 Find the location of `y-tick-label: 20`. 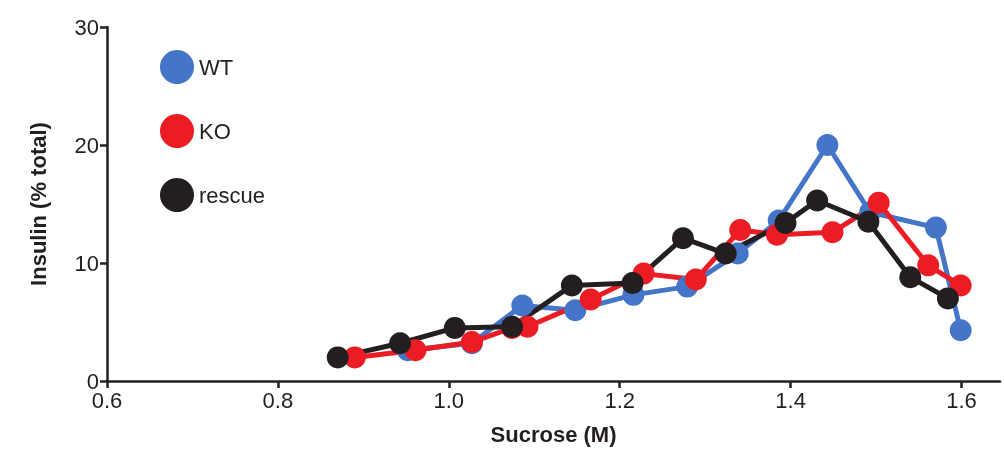

y-tick-label: 20 is located at coordinates (86, 145).